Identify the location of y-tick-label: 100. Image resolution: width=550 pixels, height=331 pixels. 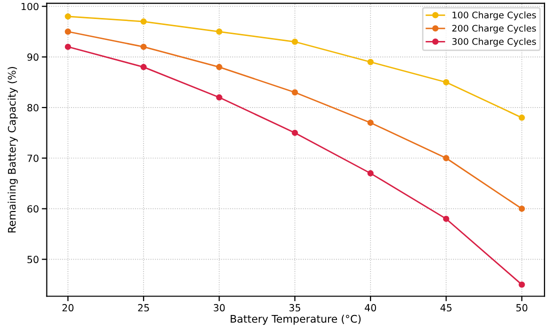
(30, 6).